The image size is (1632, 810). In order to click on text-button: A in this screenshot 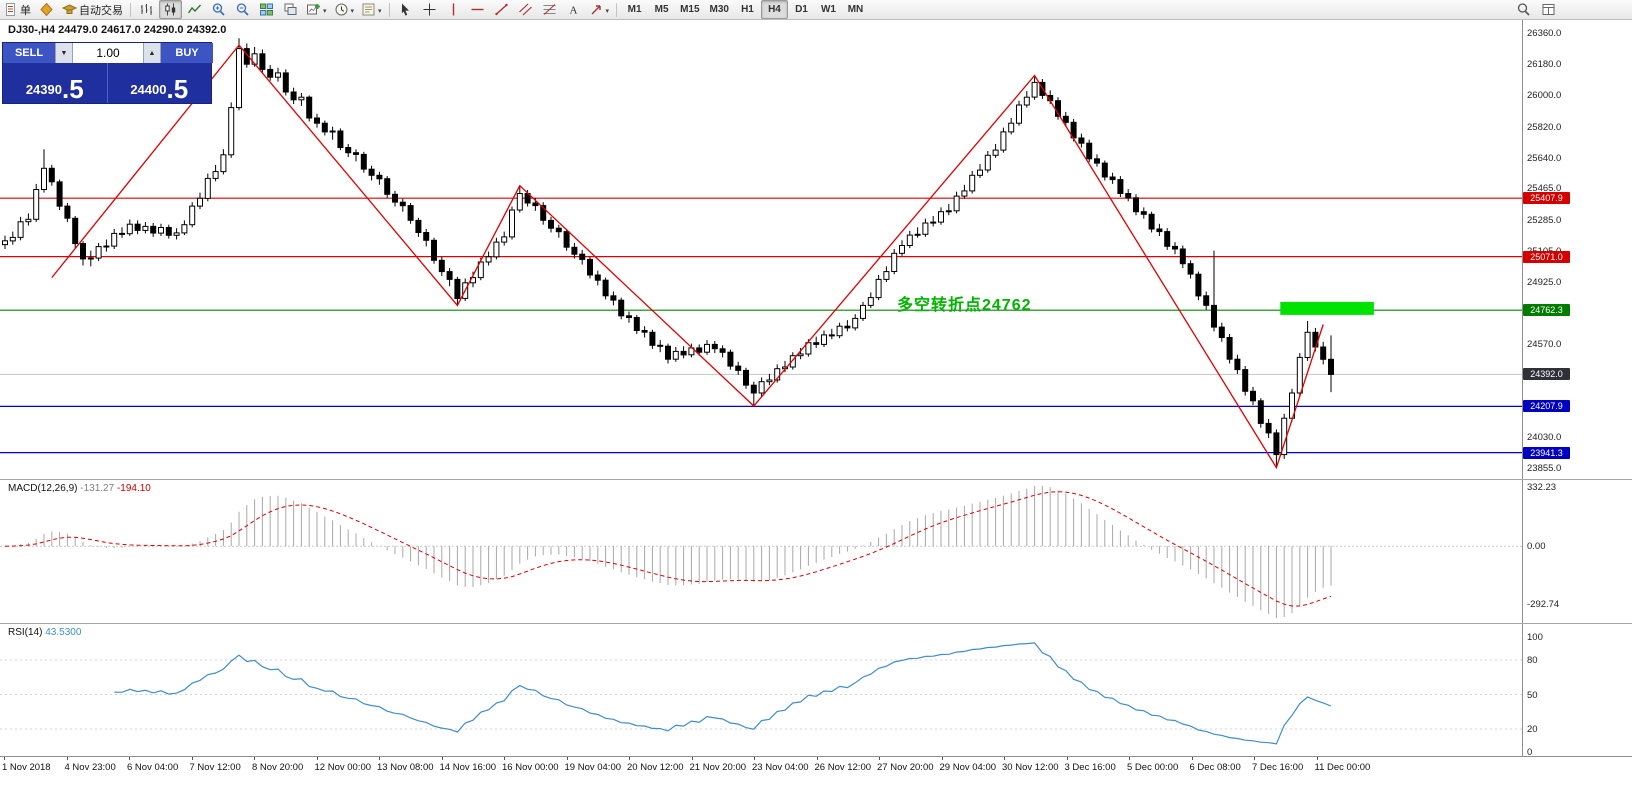, I will do `click(573, 9)`.